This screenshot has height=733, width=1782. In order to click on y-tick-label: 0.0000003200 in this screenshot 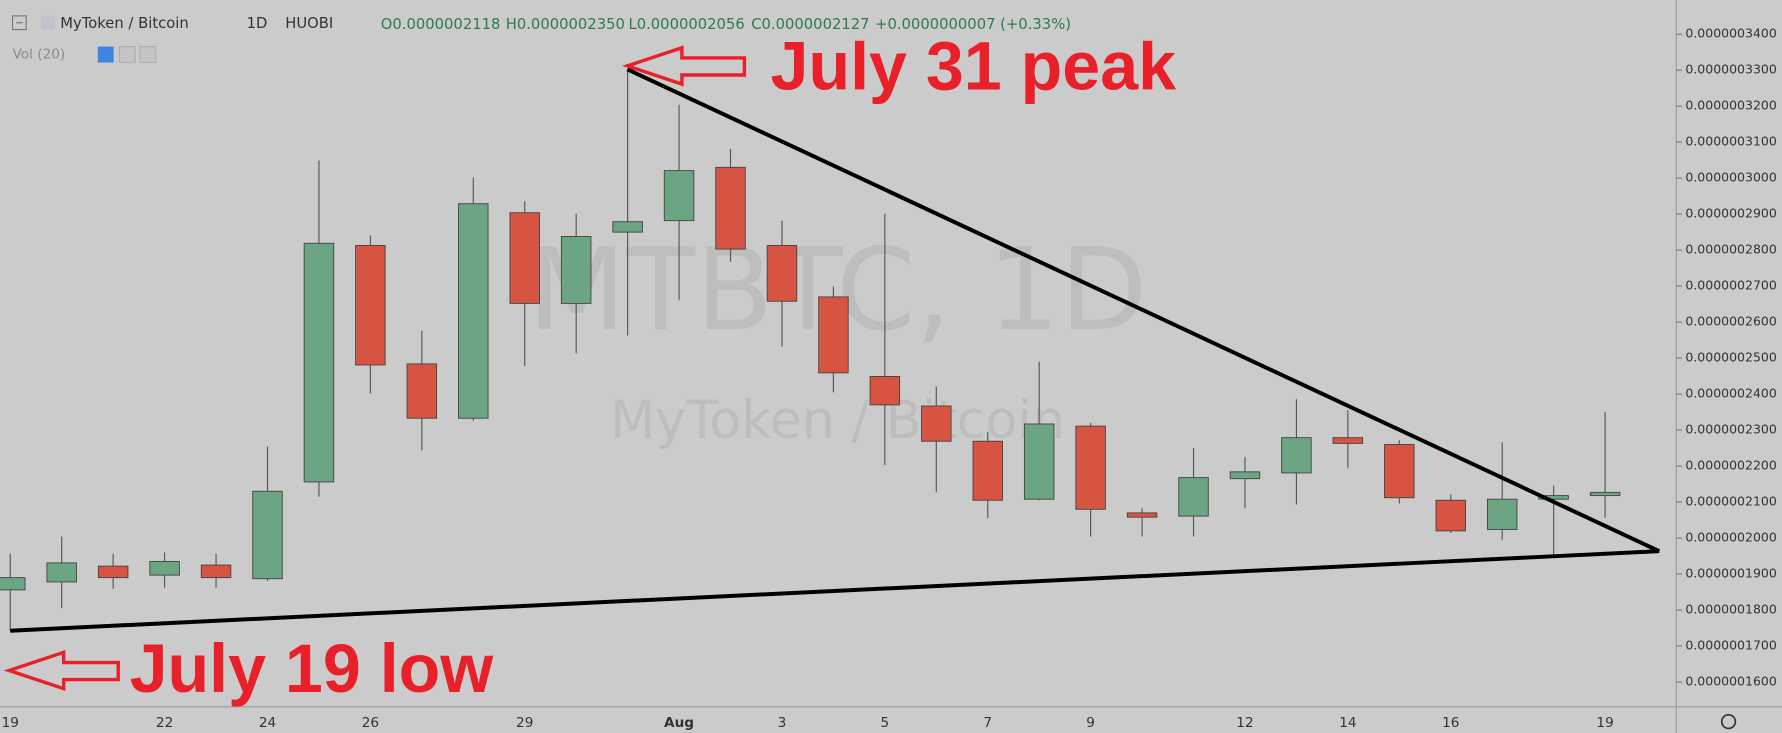, I will do `click(1731, 105)`.